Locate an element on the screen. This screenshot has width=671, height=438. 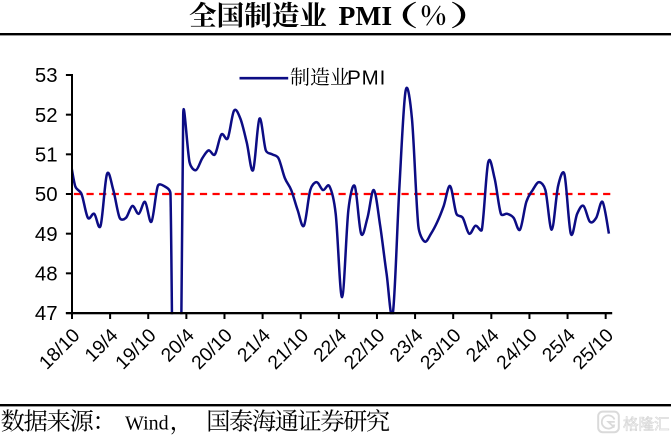
svg-text: 49 is located at coordinates (46, 235).